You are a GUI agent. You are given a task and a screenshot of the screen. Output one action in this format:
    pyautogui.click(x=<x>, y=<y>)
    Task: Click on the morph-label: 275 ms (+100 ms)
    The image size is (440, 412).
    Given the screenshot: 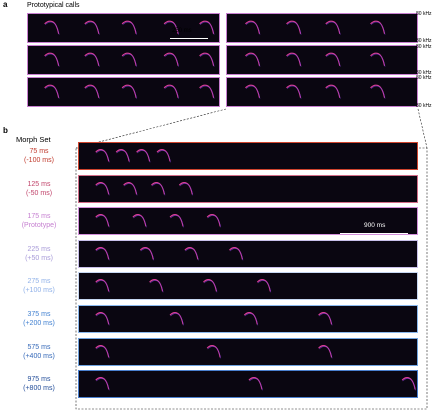 What is the action you would take?
    pyautogui.click(x=39, y=286)
    